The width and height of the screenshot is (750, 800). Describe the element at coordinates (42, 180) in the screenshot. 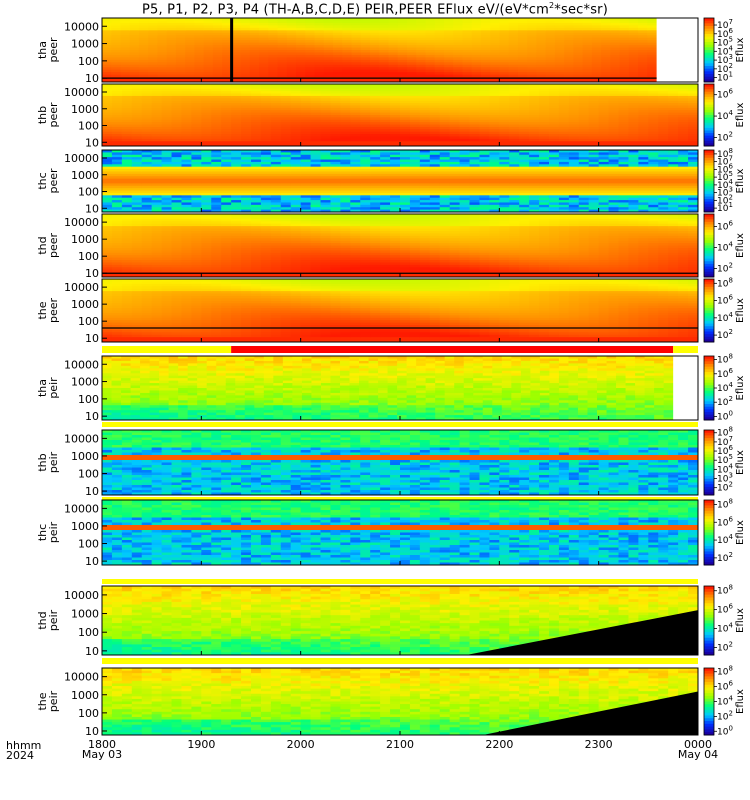

I see `panel-label-probe: thc` at that location.